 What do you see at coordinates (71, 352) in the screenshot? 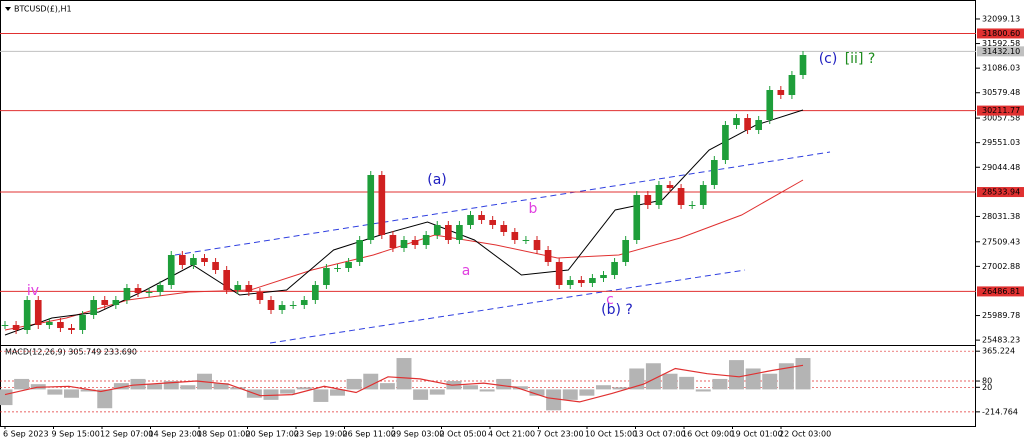
I see `macd-title: MACD(12,26,9) 305.749 233.690` at bounding box center [71, 352].